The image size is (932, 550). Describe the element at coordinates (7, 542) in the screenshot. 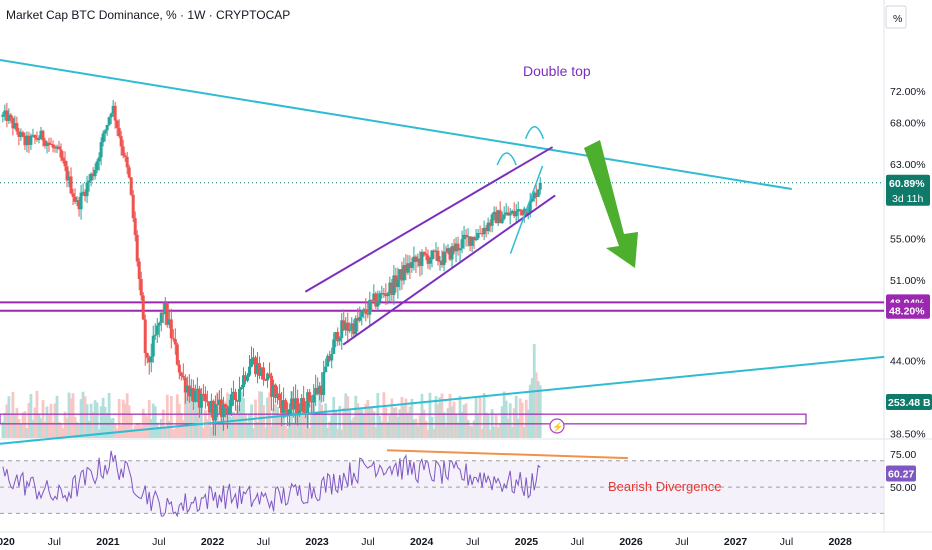

I see `x-tick-label: 2020` at that location.